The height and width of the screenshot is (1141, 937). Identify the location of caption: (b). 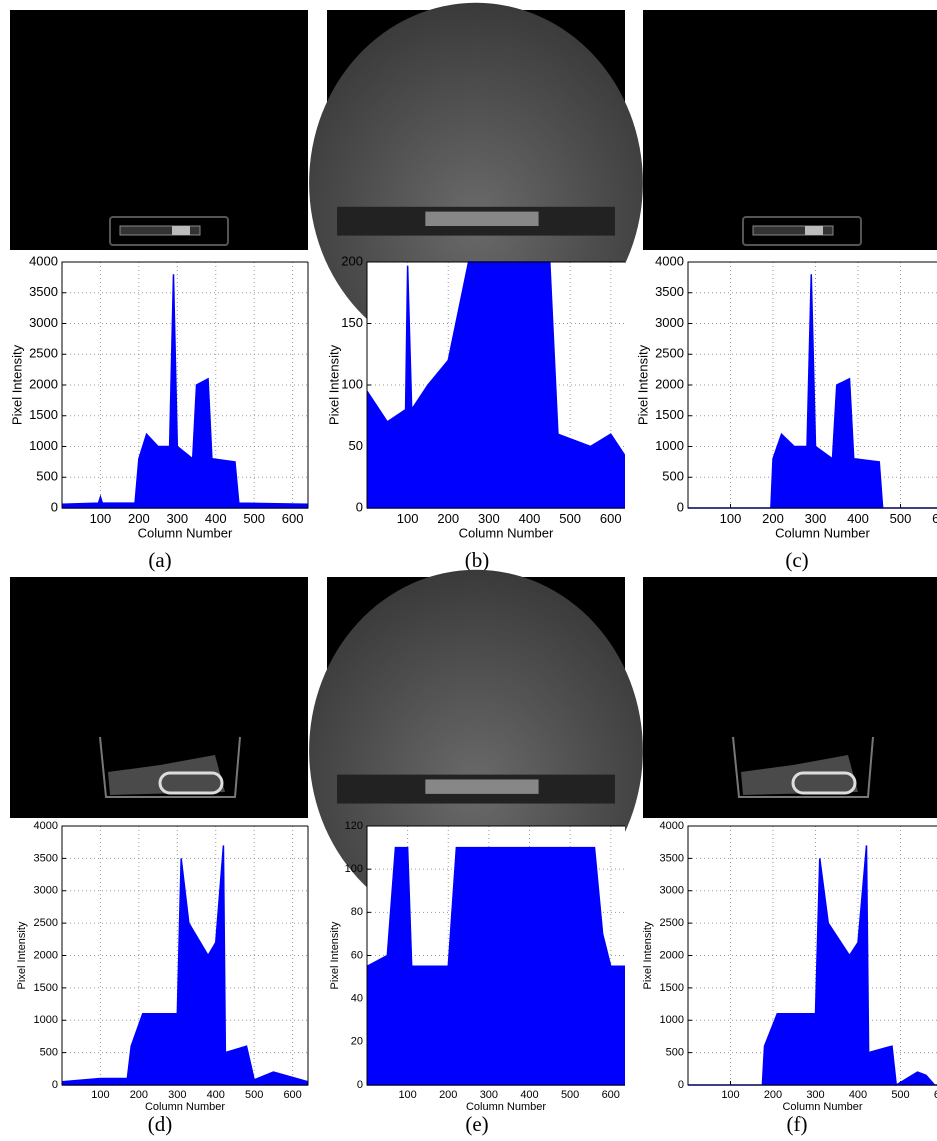
(477, 560).